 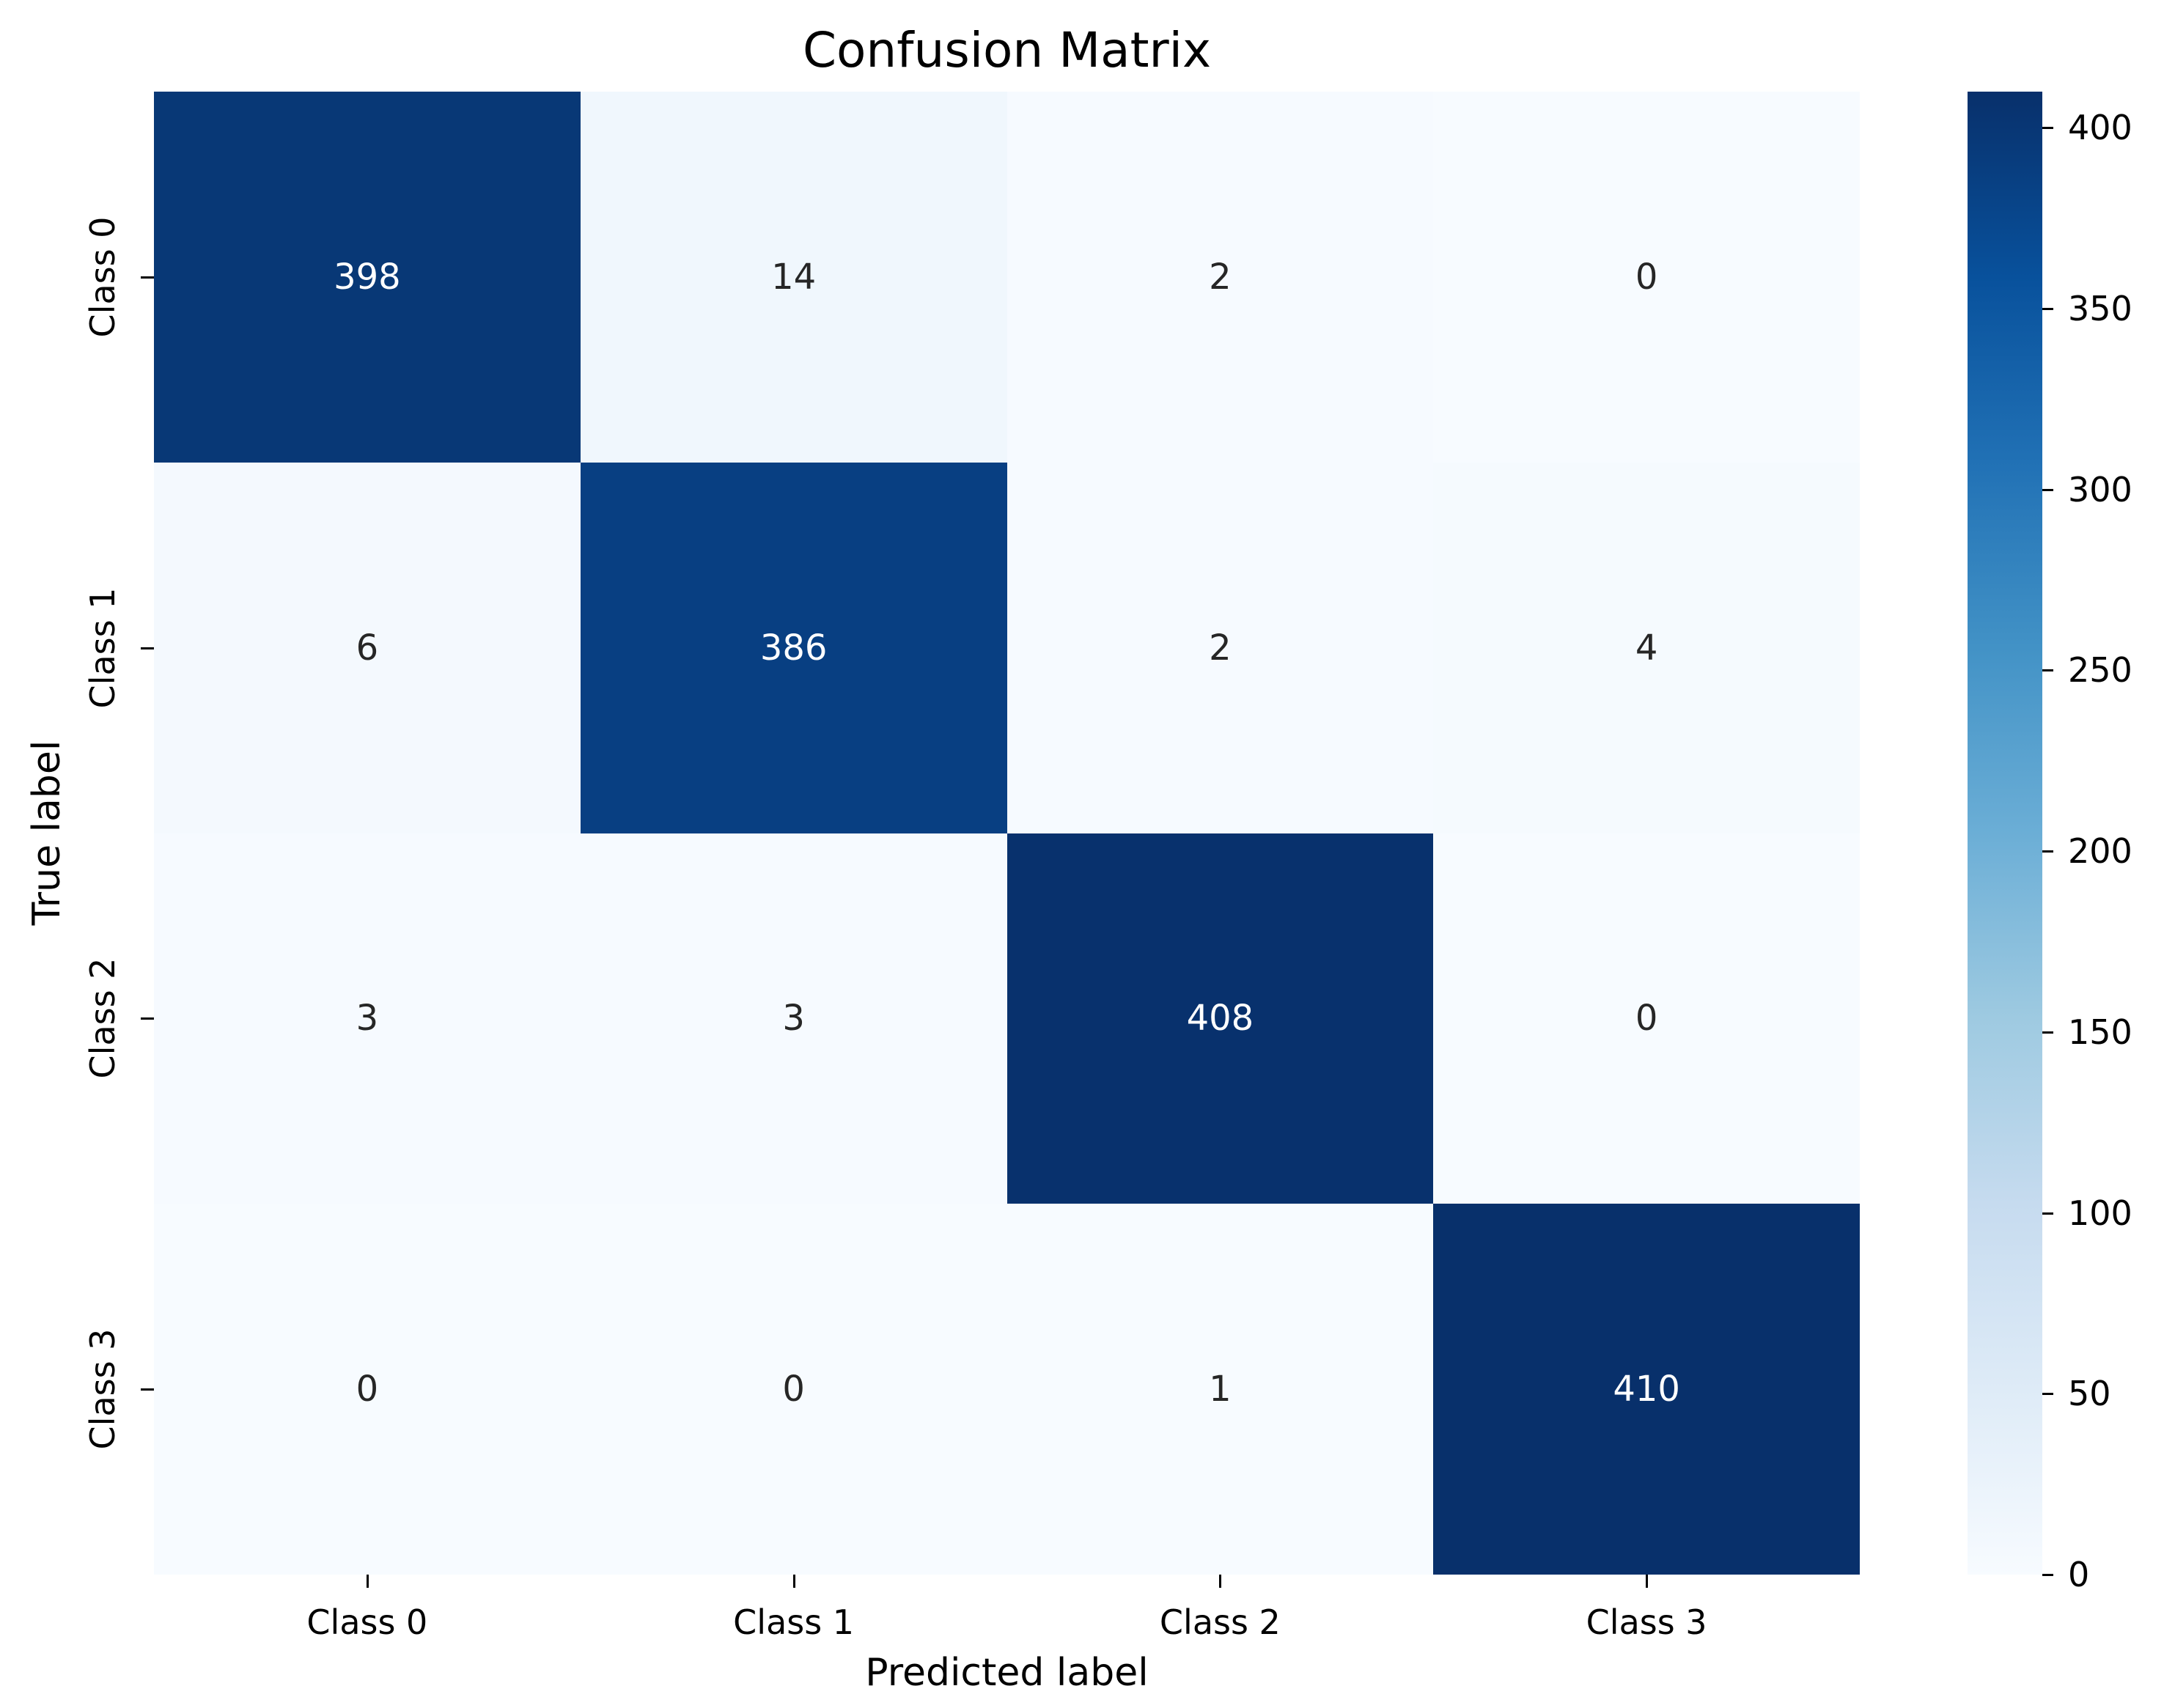 I want to click on heatmap-cell-r1c2: 2, so click(x=1220, y=648).